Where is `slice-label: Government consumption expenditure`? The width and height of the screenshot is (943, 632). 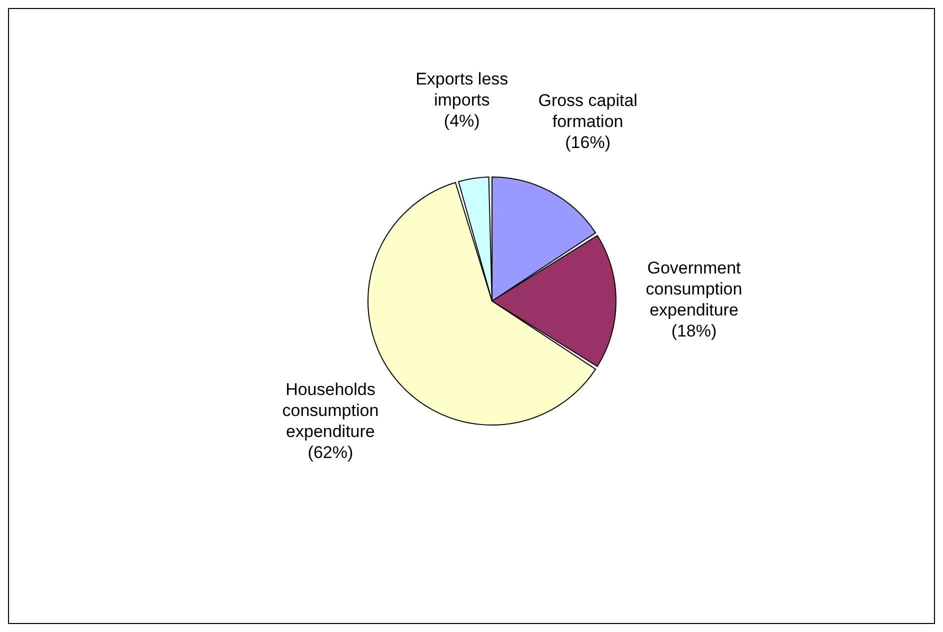 slice-label: Government consumption expenditure is located at coordinates (694, 289).